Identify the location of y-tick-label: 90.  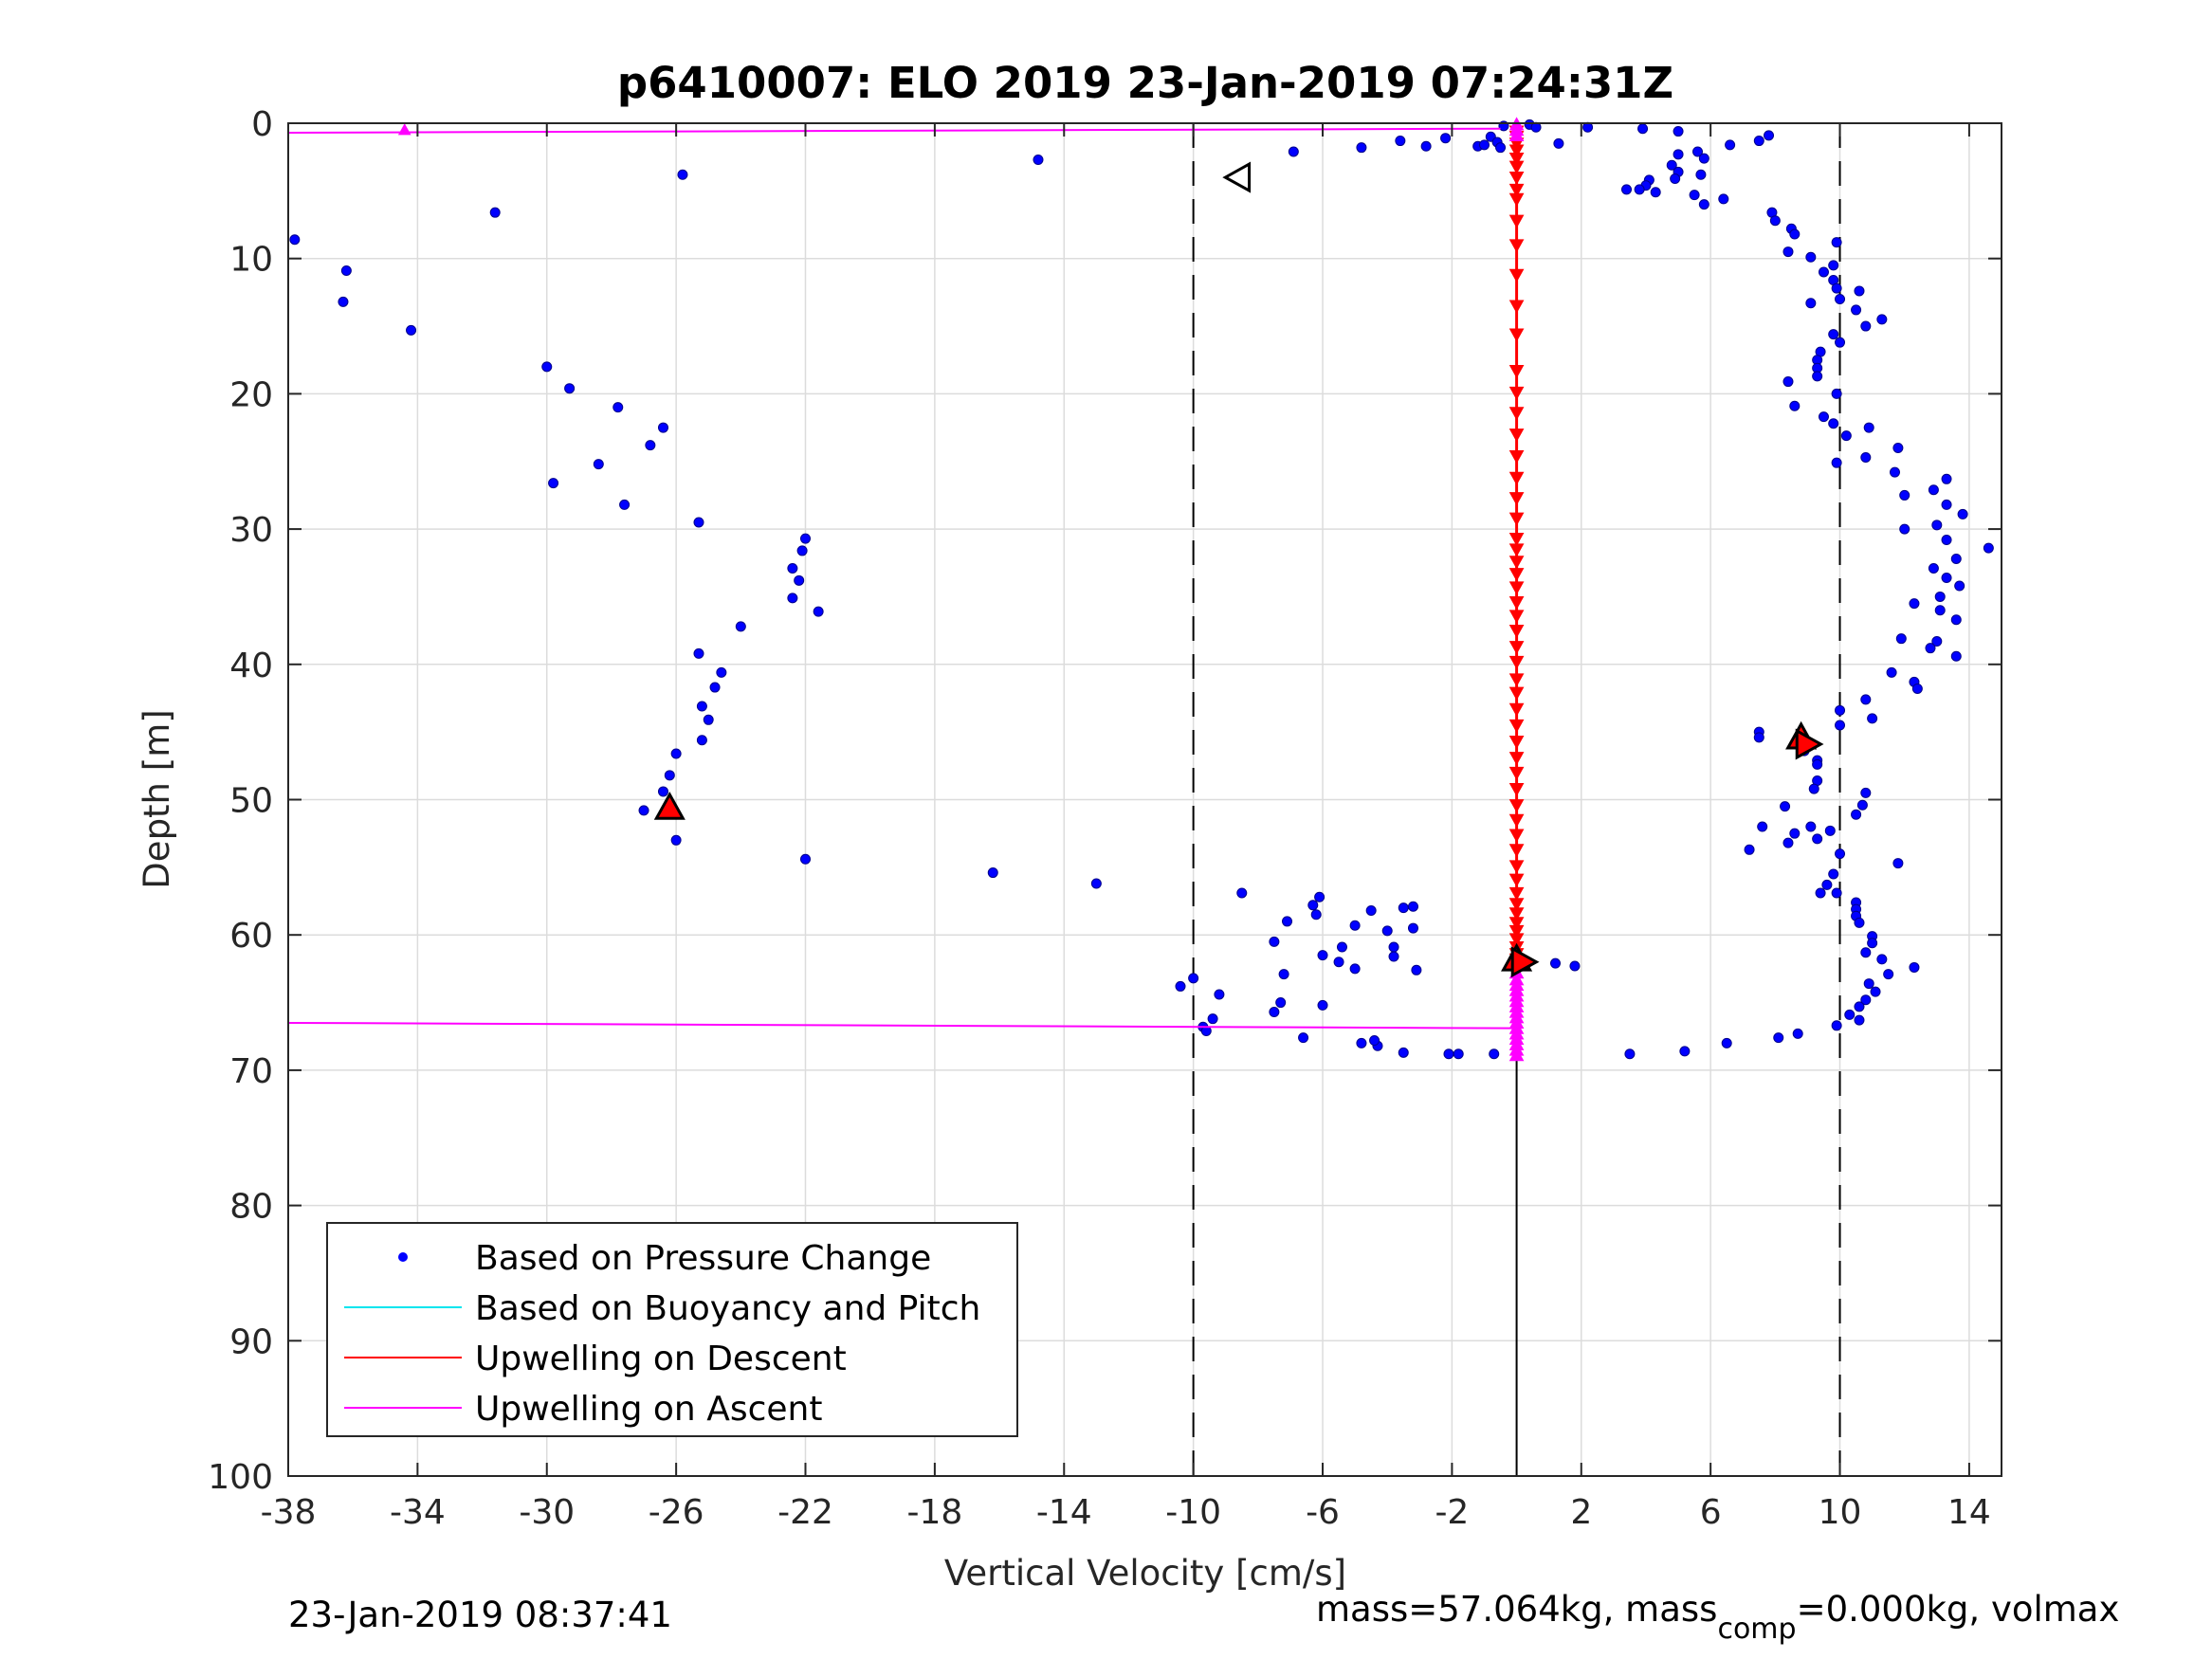
(251, 1341).